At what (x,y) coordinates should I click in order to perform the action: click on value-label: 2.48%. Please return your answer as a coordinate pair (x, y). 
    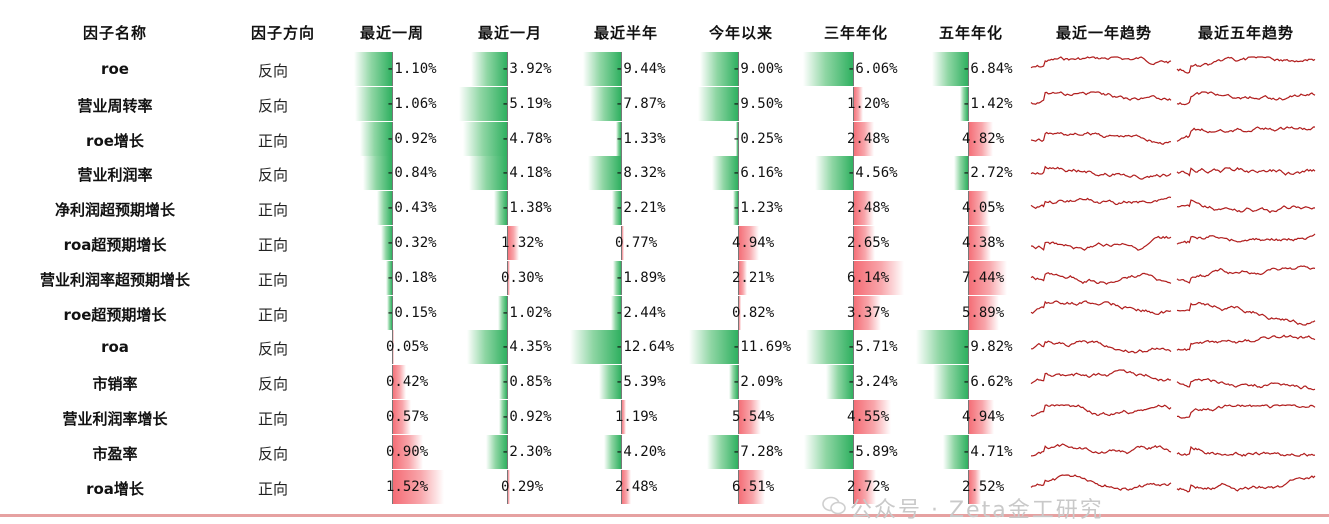
    Looking at the image, I should click on (868, 208).